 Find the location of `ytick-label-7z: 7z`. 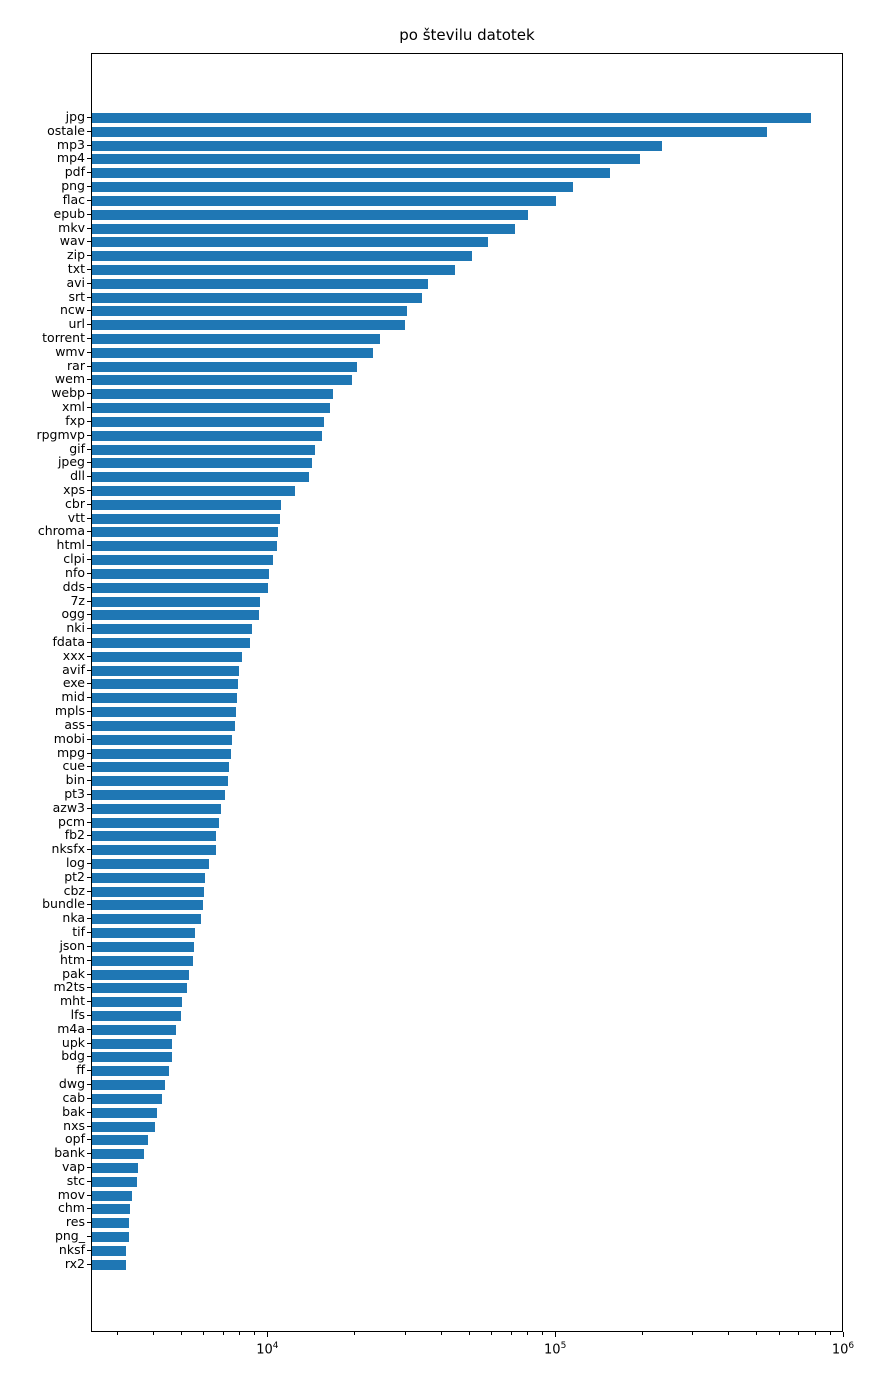

ytick-label-7z: 7z is located at coordinates (77, 600).